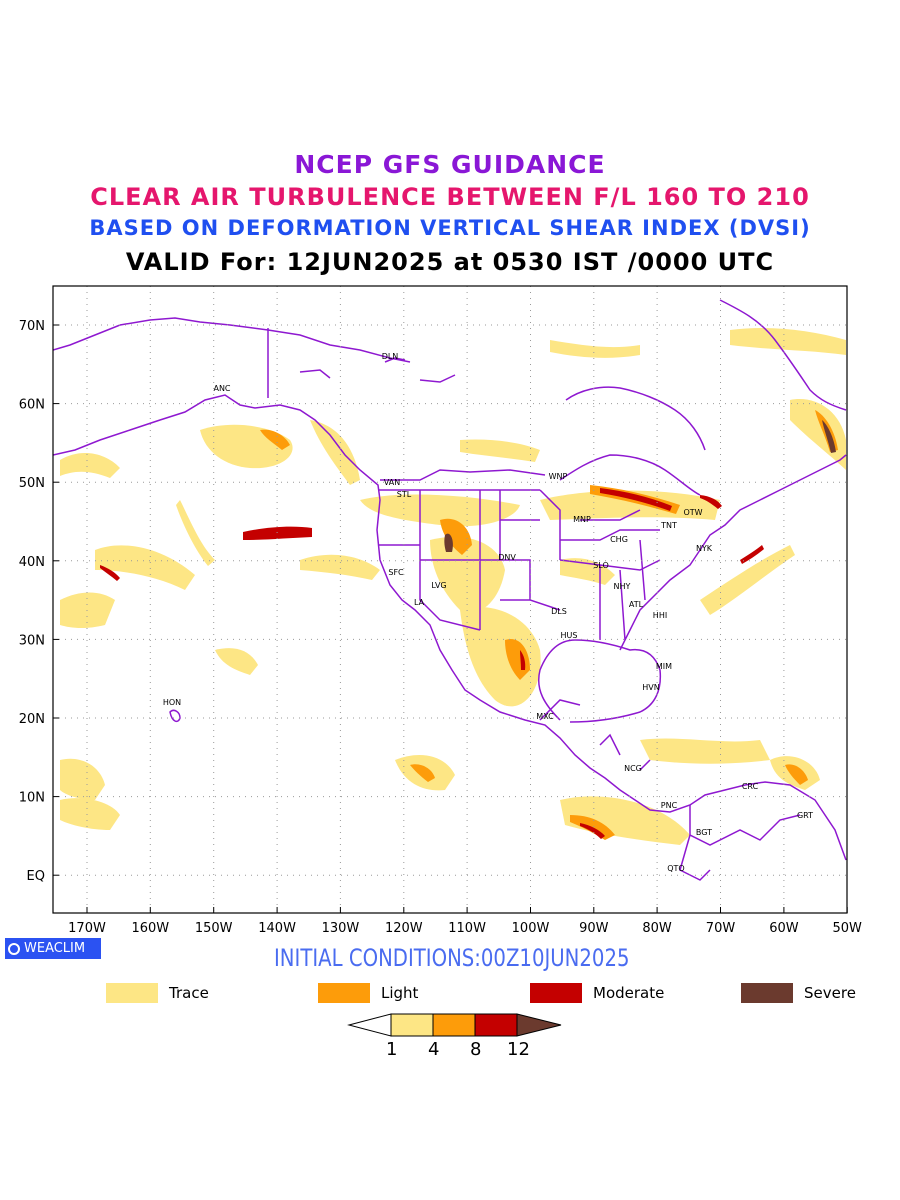 The image size is (900, 1200). I want to click on legend-moderate-label: Moderate, so click(629, 993).